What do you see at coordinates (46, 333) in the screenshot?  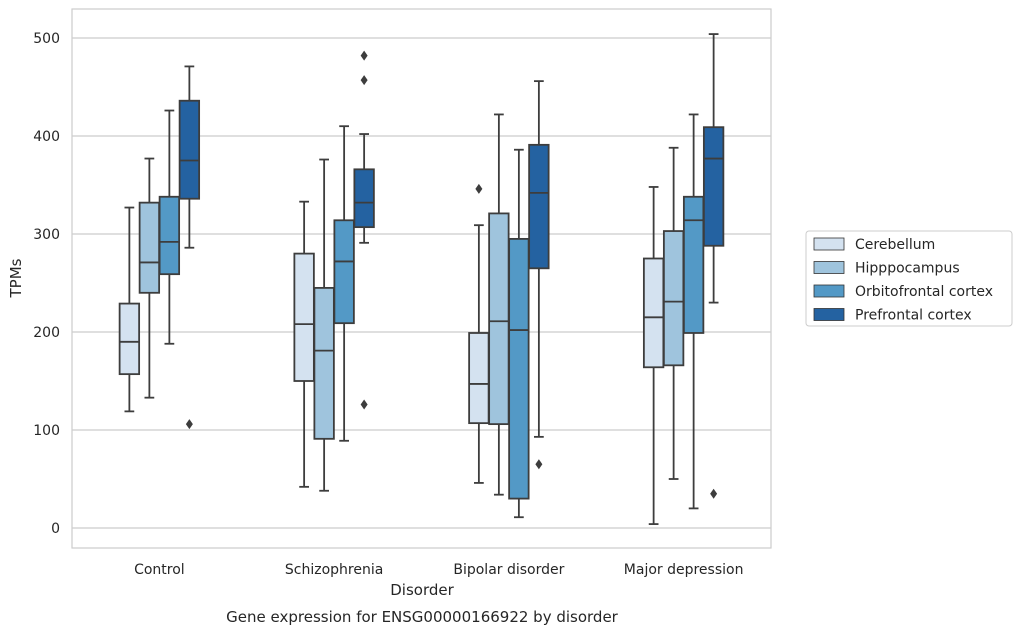 I see `y-tick-label: 200` at bounding box center [46, 333].